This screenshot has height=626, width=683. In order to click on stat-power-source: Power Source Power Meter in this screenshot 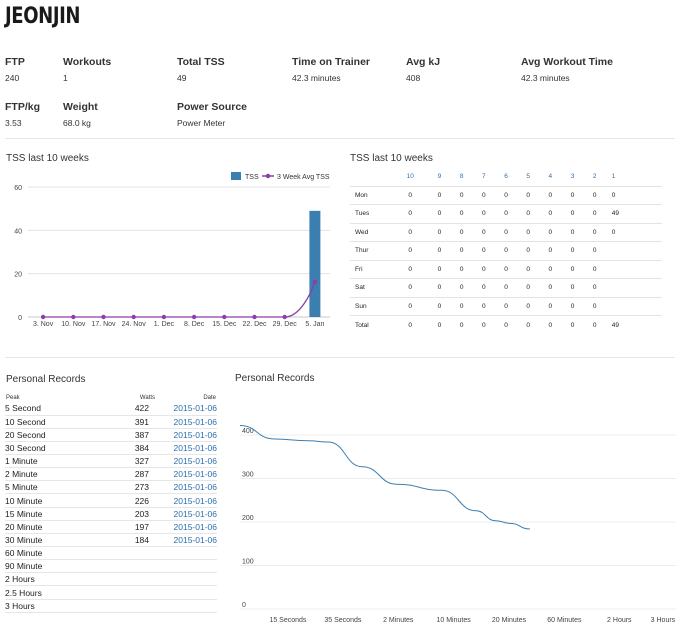, I will do `click(212, 114)`.